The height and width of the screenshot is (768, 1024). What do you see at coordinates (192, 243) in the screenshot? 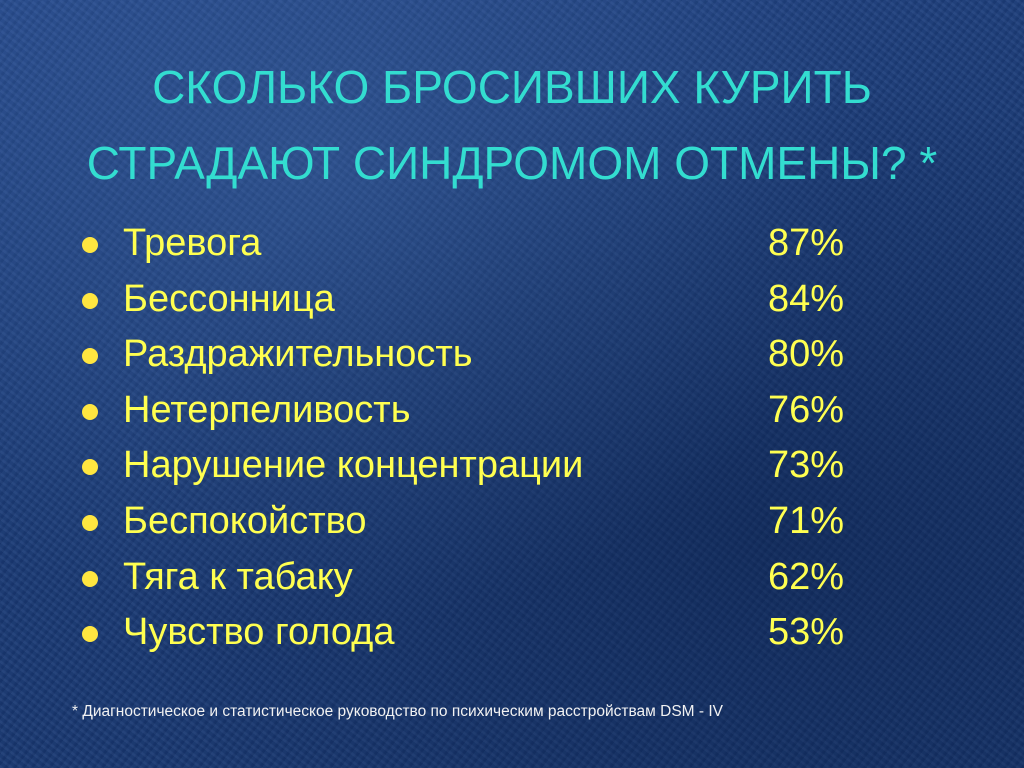
I see `symptom-label: Тревога` at bounding box center [192, 243].